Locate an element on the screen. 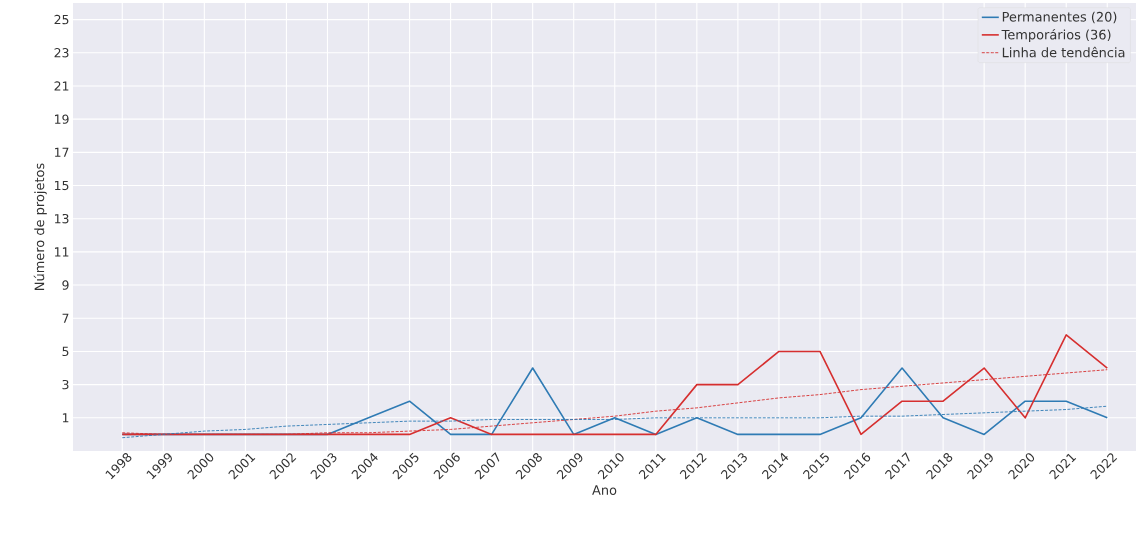 This screenshot has height=537, width=1138. y-tick-label: 3 is located at coordinates (65, 384).